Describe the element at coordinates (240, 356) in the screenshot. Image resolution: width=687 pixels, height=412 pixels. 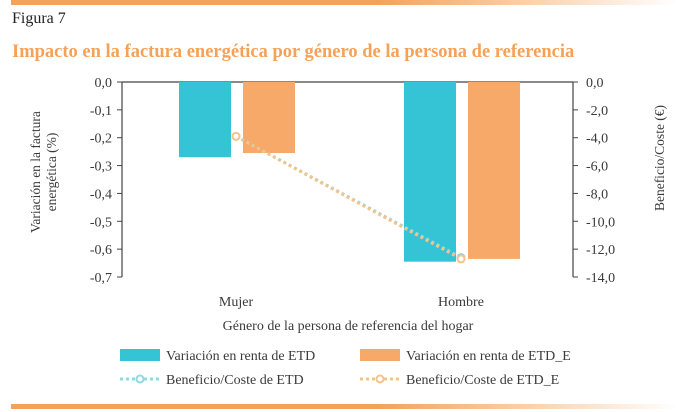
I see `legend-label-1: Variación en renta de ETD` at that location.